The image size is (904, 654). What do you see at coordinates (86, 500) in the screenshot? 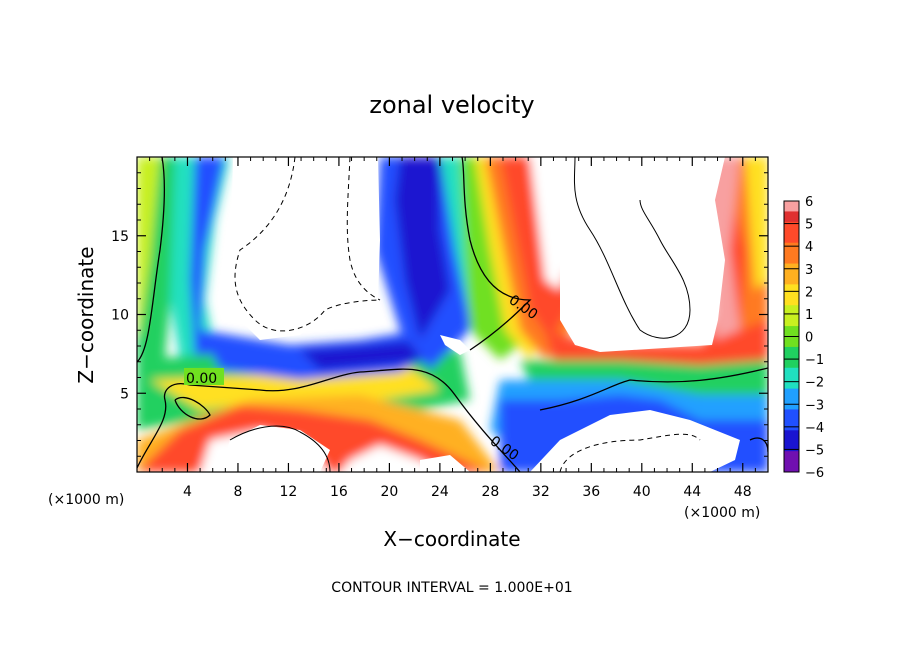
I see `x-unit-label-left: (×1000 m)` at bounding box center [86, 500].